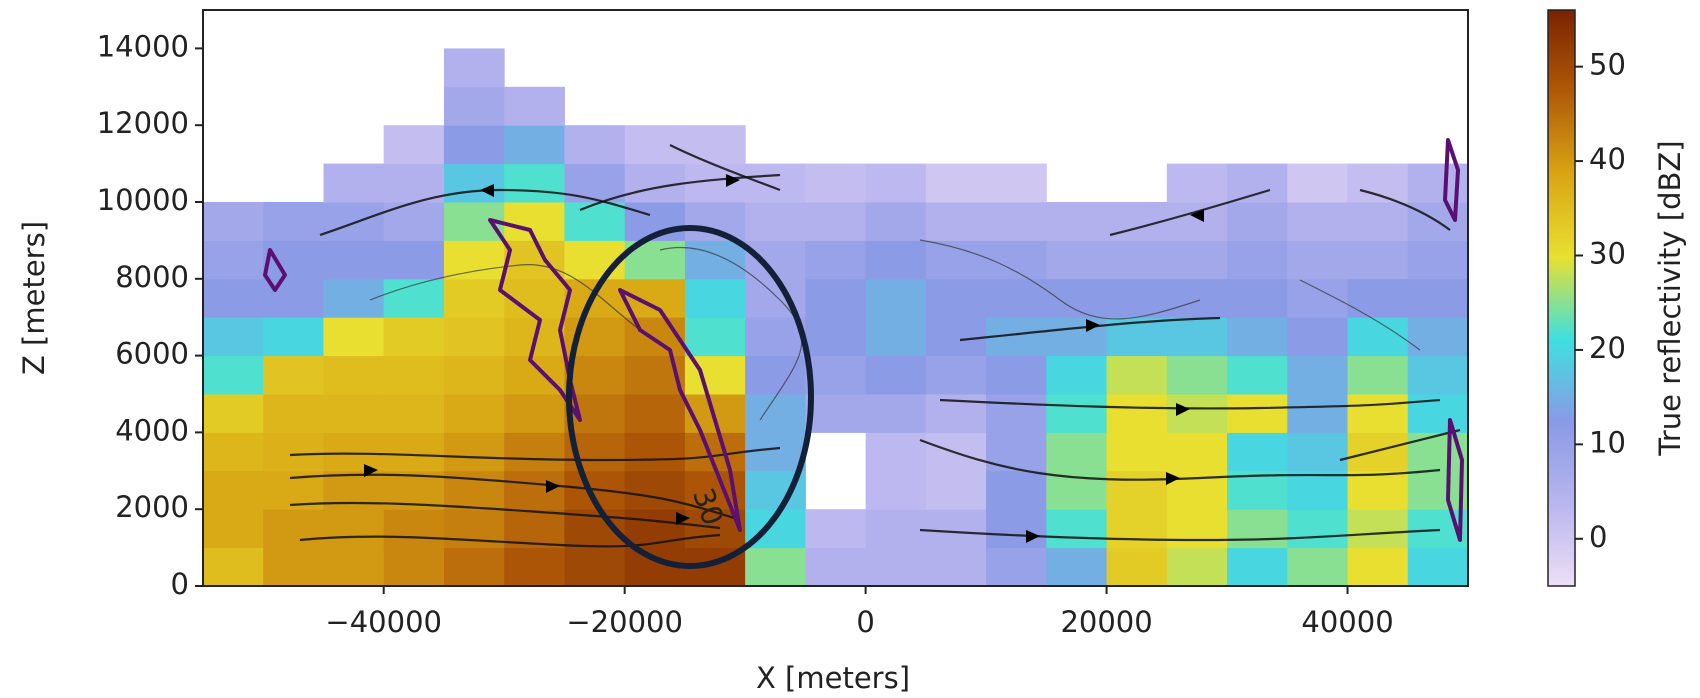 Image resolution: width=1700 pixels, height=698 pixels. What do you see at coordinates (865, 622) in the screenshot?
I see `x-tick-label: 0` at bounding box center [865, 622].